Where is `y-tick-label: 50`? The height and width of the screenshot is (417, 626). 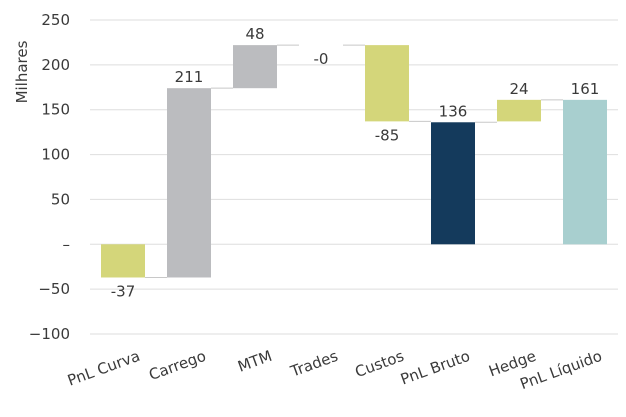 y-tick-label: 50 is located at coordinates (60, 199).